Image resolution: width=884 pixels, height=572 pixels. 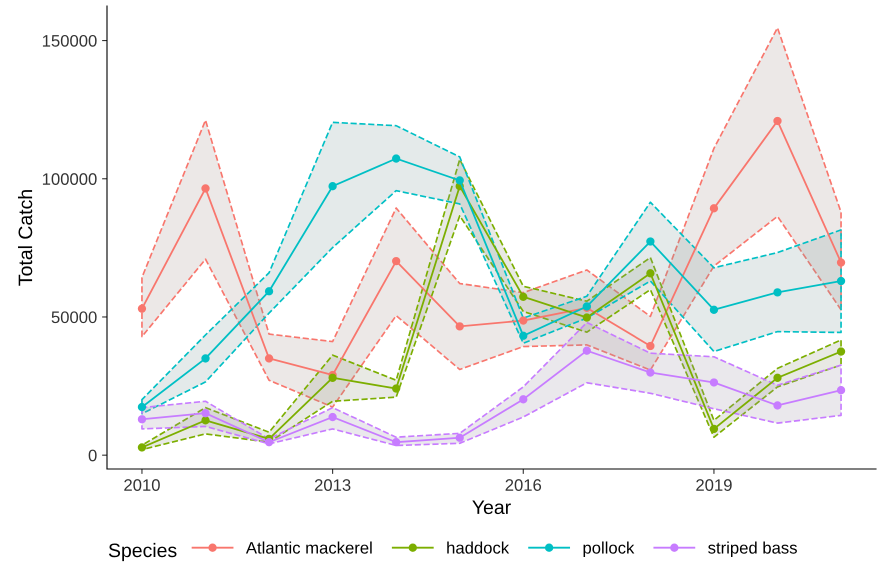 What do you see at coordinates (609, 549) in the screenshot?
I see `legend-label: pollock` at bounding box center [609, 549].